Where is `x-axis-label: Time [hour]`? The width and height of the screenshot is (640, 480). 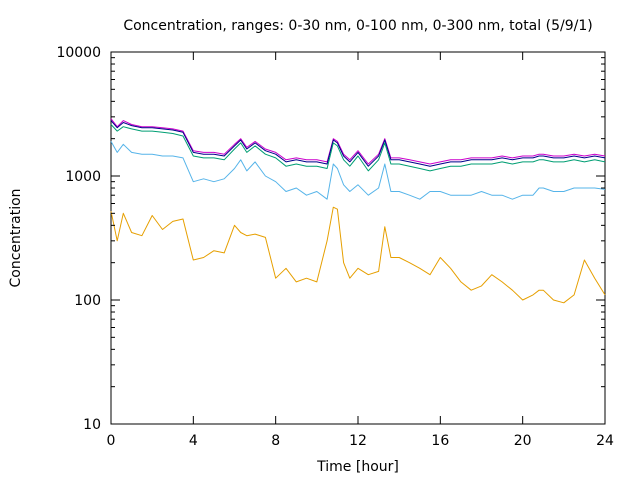 x-axis-label: Time [hour] is located at coordinates (357, 467).